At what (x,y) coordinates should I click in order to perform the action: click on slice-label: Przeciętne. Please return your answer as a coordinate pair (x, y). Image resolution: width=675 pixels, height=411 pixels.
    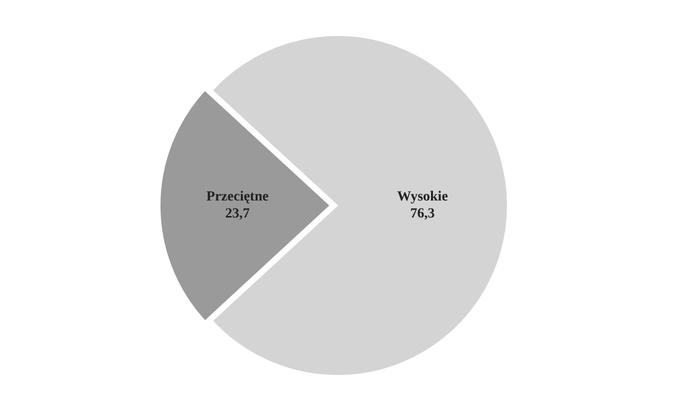
    Looking at the image, I should click on (237, 197).